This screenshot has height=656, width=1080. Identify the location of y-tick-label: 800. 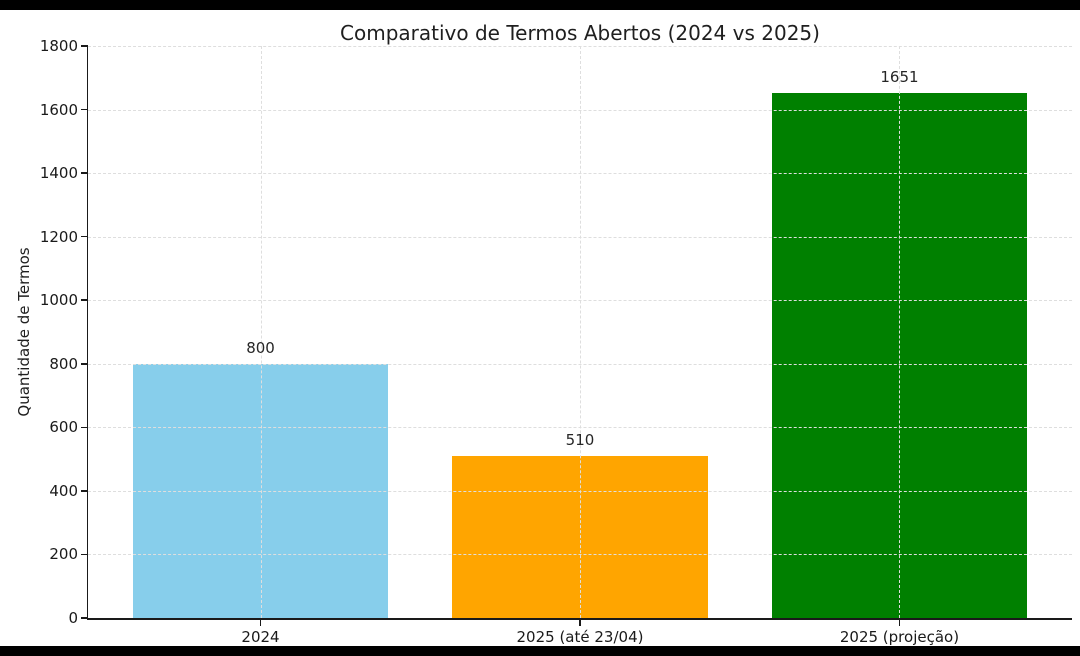
(63, 363).